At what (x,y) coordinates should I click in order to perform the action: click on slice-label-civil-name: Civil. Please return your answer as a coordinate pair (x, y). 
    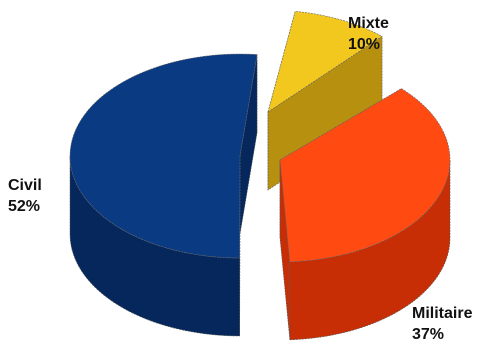
    Looking at the image, I should click on (25, 185).